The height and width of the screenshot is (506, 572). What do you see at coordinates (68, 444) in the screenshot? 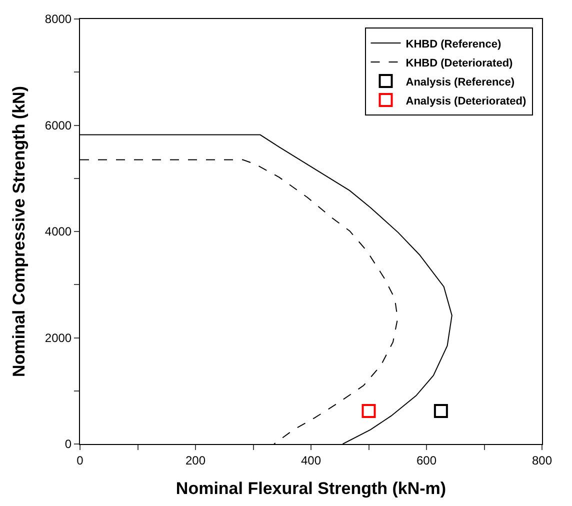
I see `y-tick-label: 0` at bounding box center [68, 444].